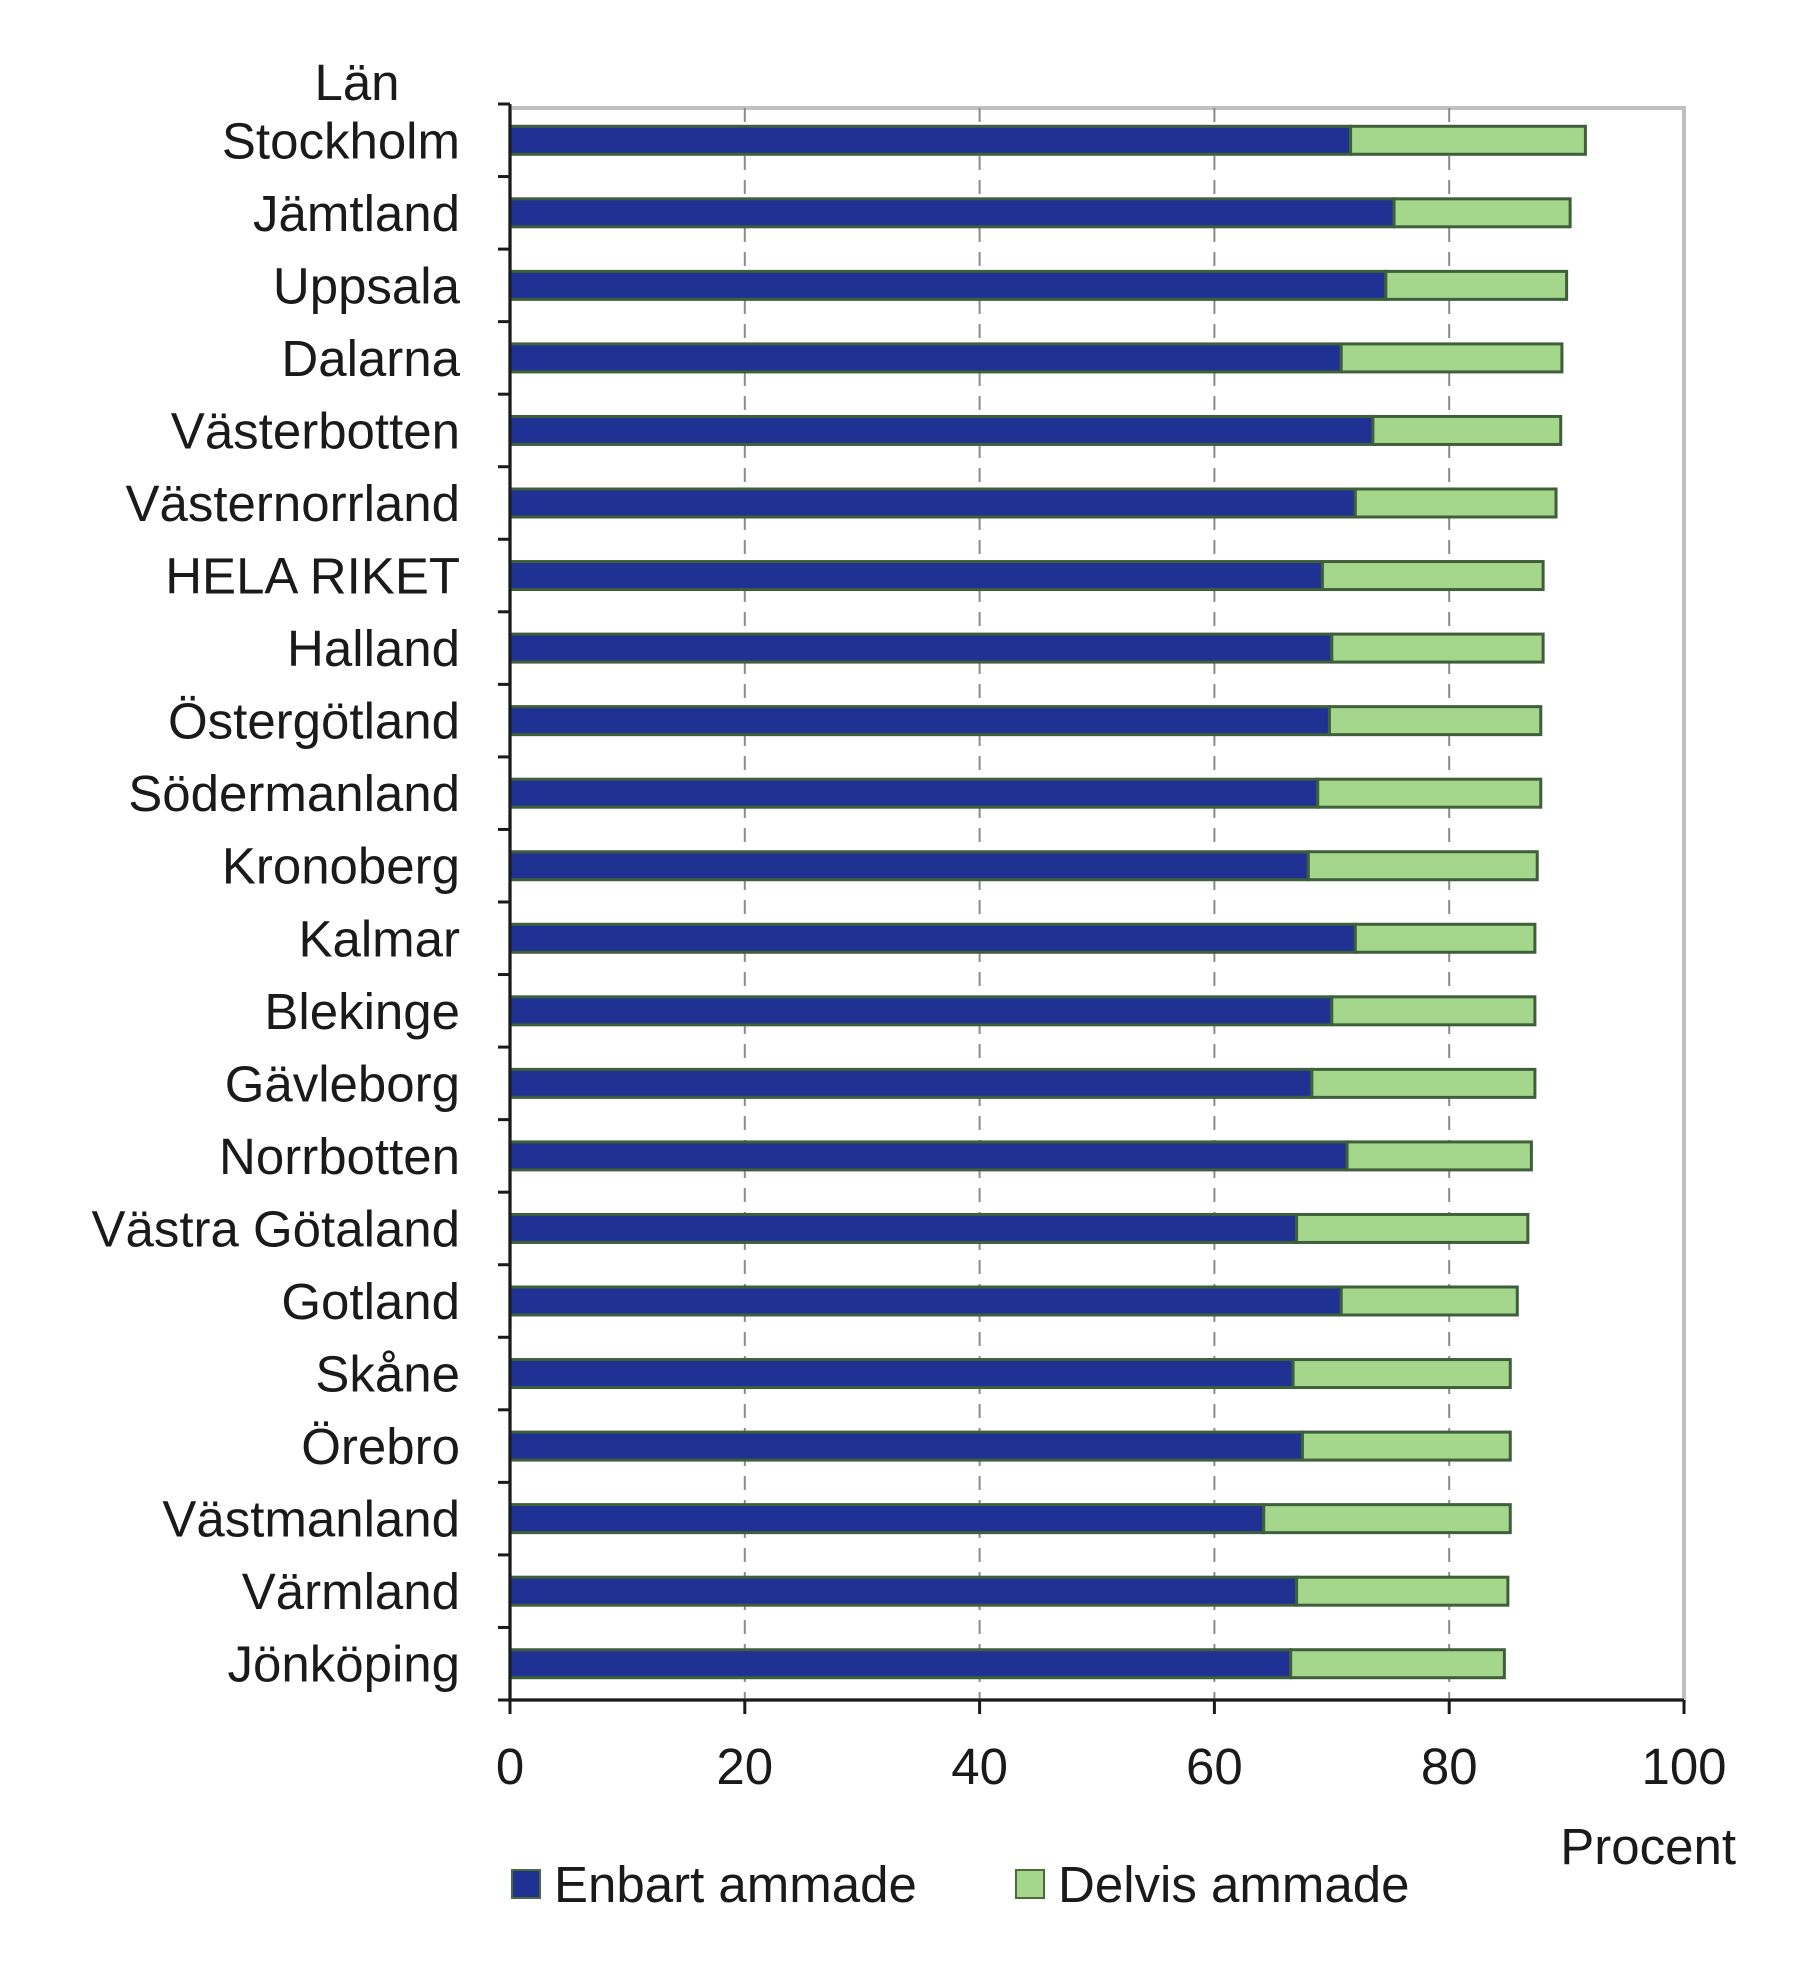 The height and width of the screenshot is (1983, 1803). Describe the element at coordinates (1111, 1747) in the screenshot. I see `x-tick-labels: 0 20 40 60 80 100` at that location.